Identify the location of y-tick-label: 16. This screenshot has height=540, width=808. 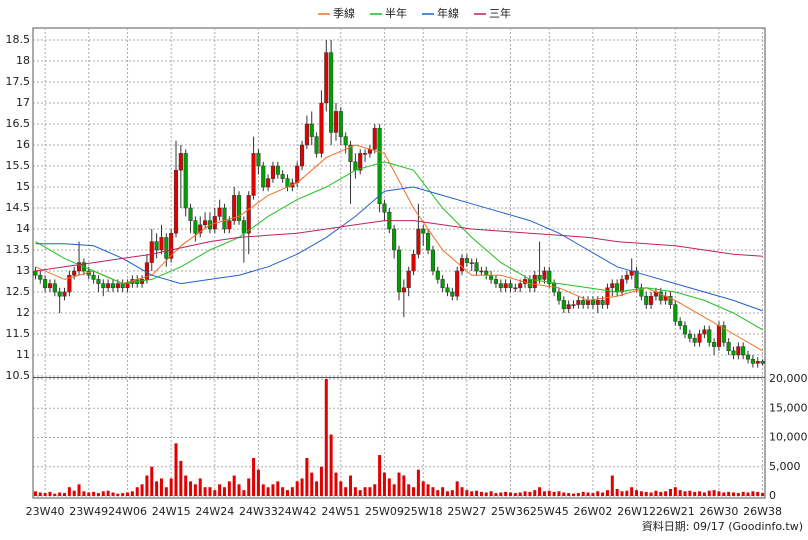
(23, 144).